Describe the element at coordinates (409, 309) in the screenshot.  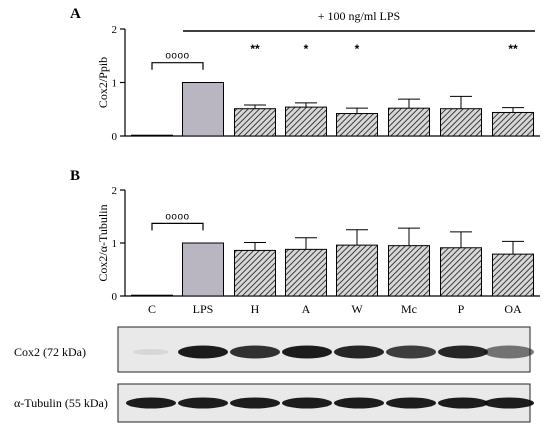
I see `pb-category-label: Mc` at that location.